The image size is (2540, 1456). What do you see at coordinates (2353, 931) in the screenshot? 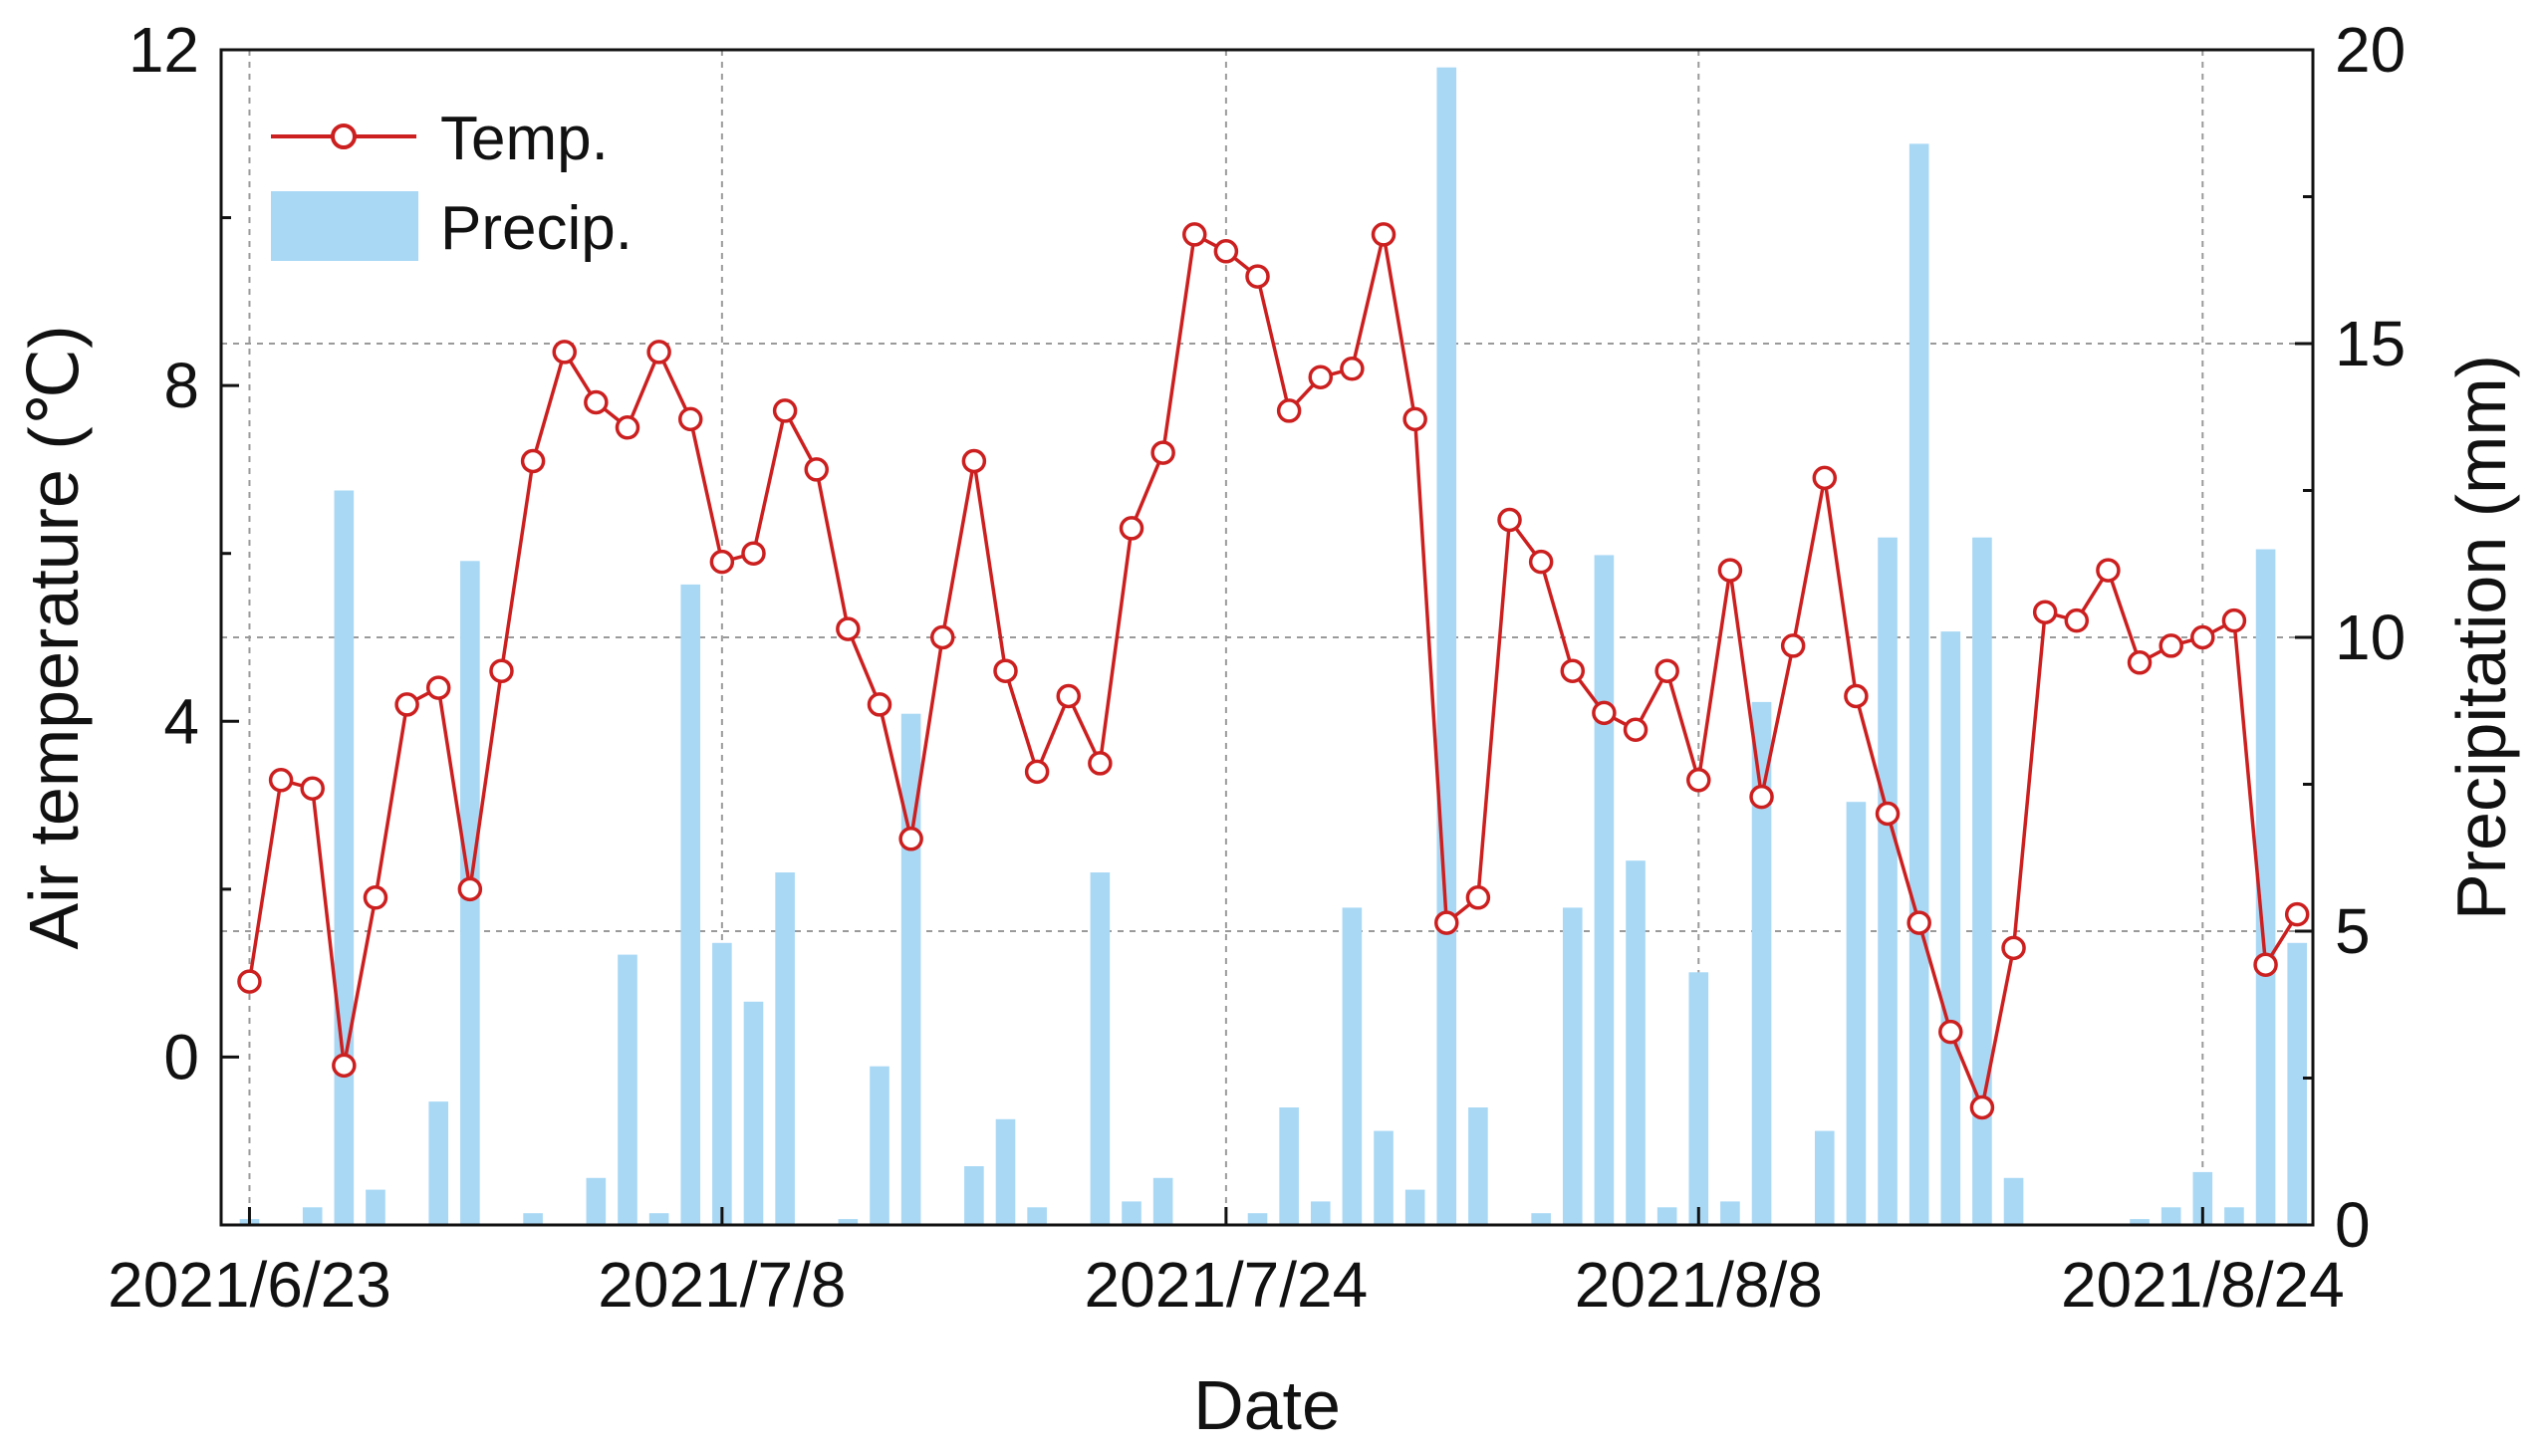
I see `y-right-tick-label: 5` at bounding box center [2353, 931].